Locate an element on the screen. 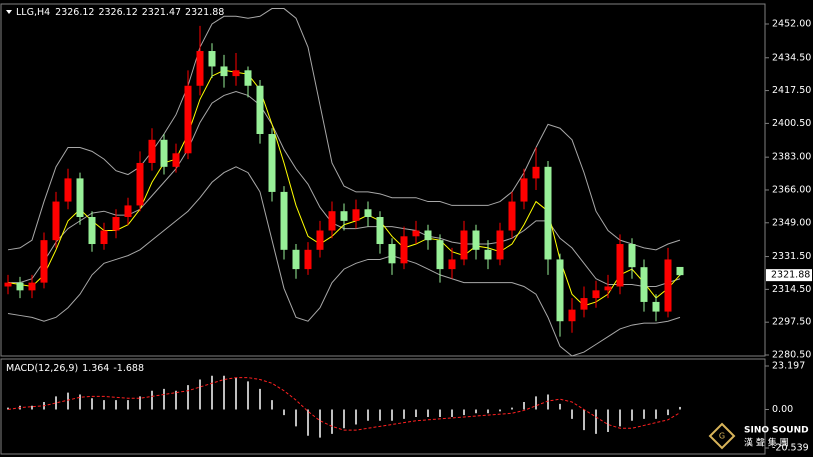  logo-tagline: 漢 聲 集 團 is located at coordinates (766, 443).